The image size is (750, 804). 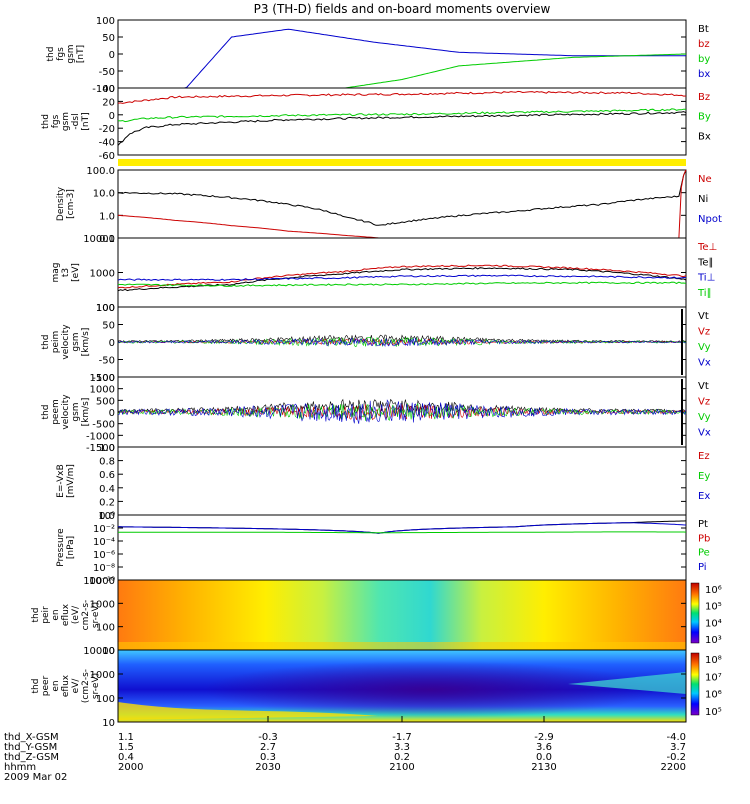 What do you see at coordinates (104, 568) in the screenshot?
I see `y-tick-label: 10⁻⁸` at bounding box center [104, 568].